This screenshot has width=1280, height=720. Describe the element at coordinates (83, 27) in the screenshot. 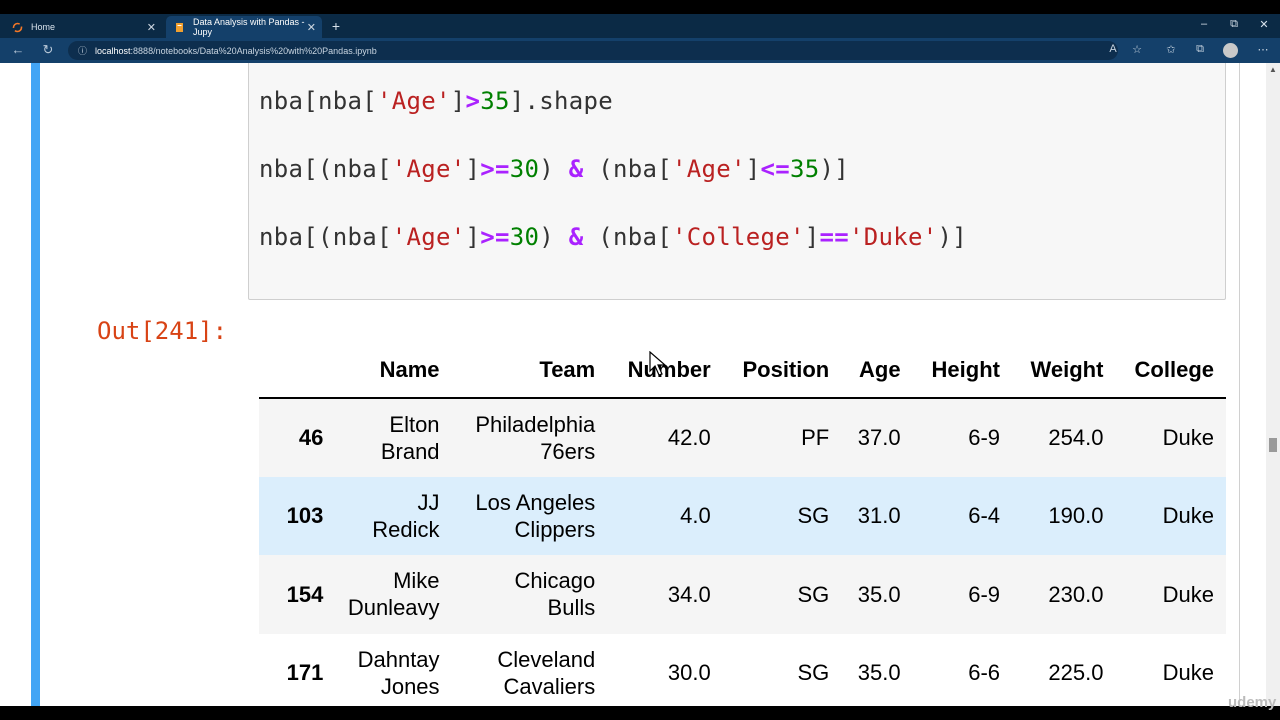

I see `tab-home: Home ✕` at that location.